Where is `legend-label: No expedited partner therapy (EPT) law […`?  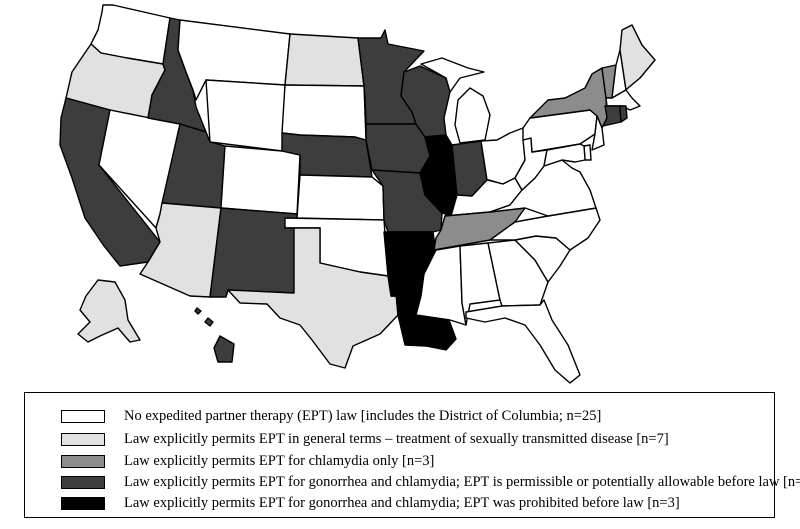 legend-label: No expedited partner therapy (EPT) law [… is located at coordinates (363, 415).